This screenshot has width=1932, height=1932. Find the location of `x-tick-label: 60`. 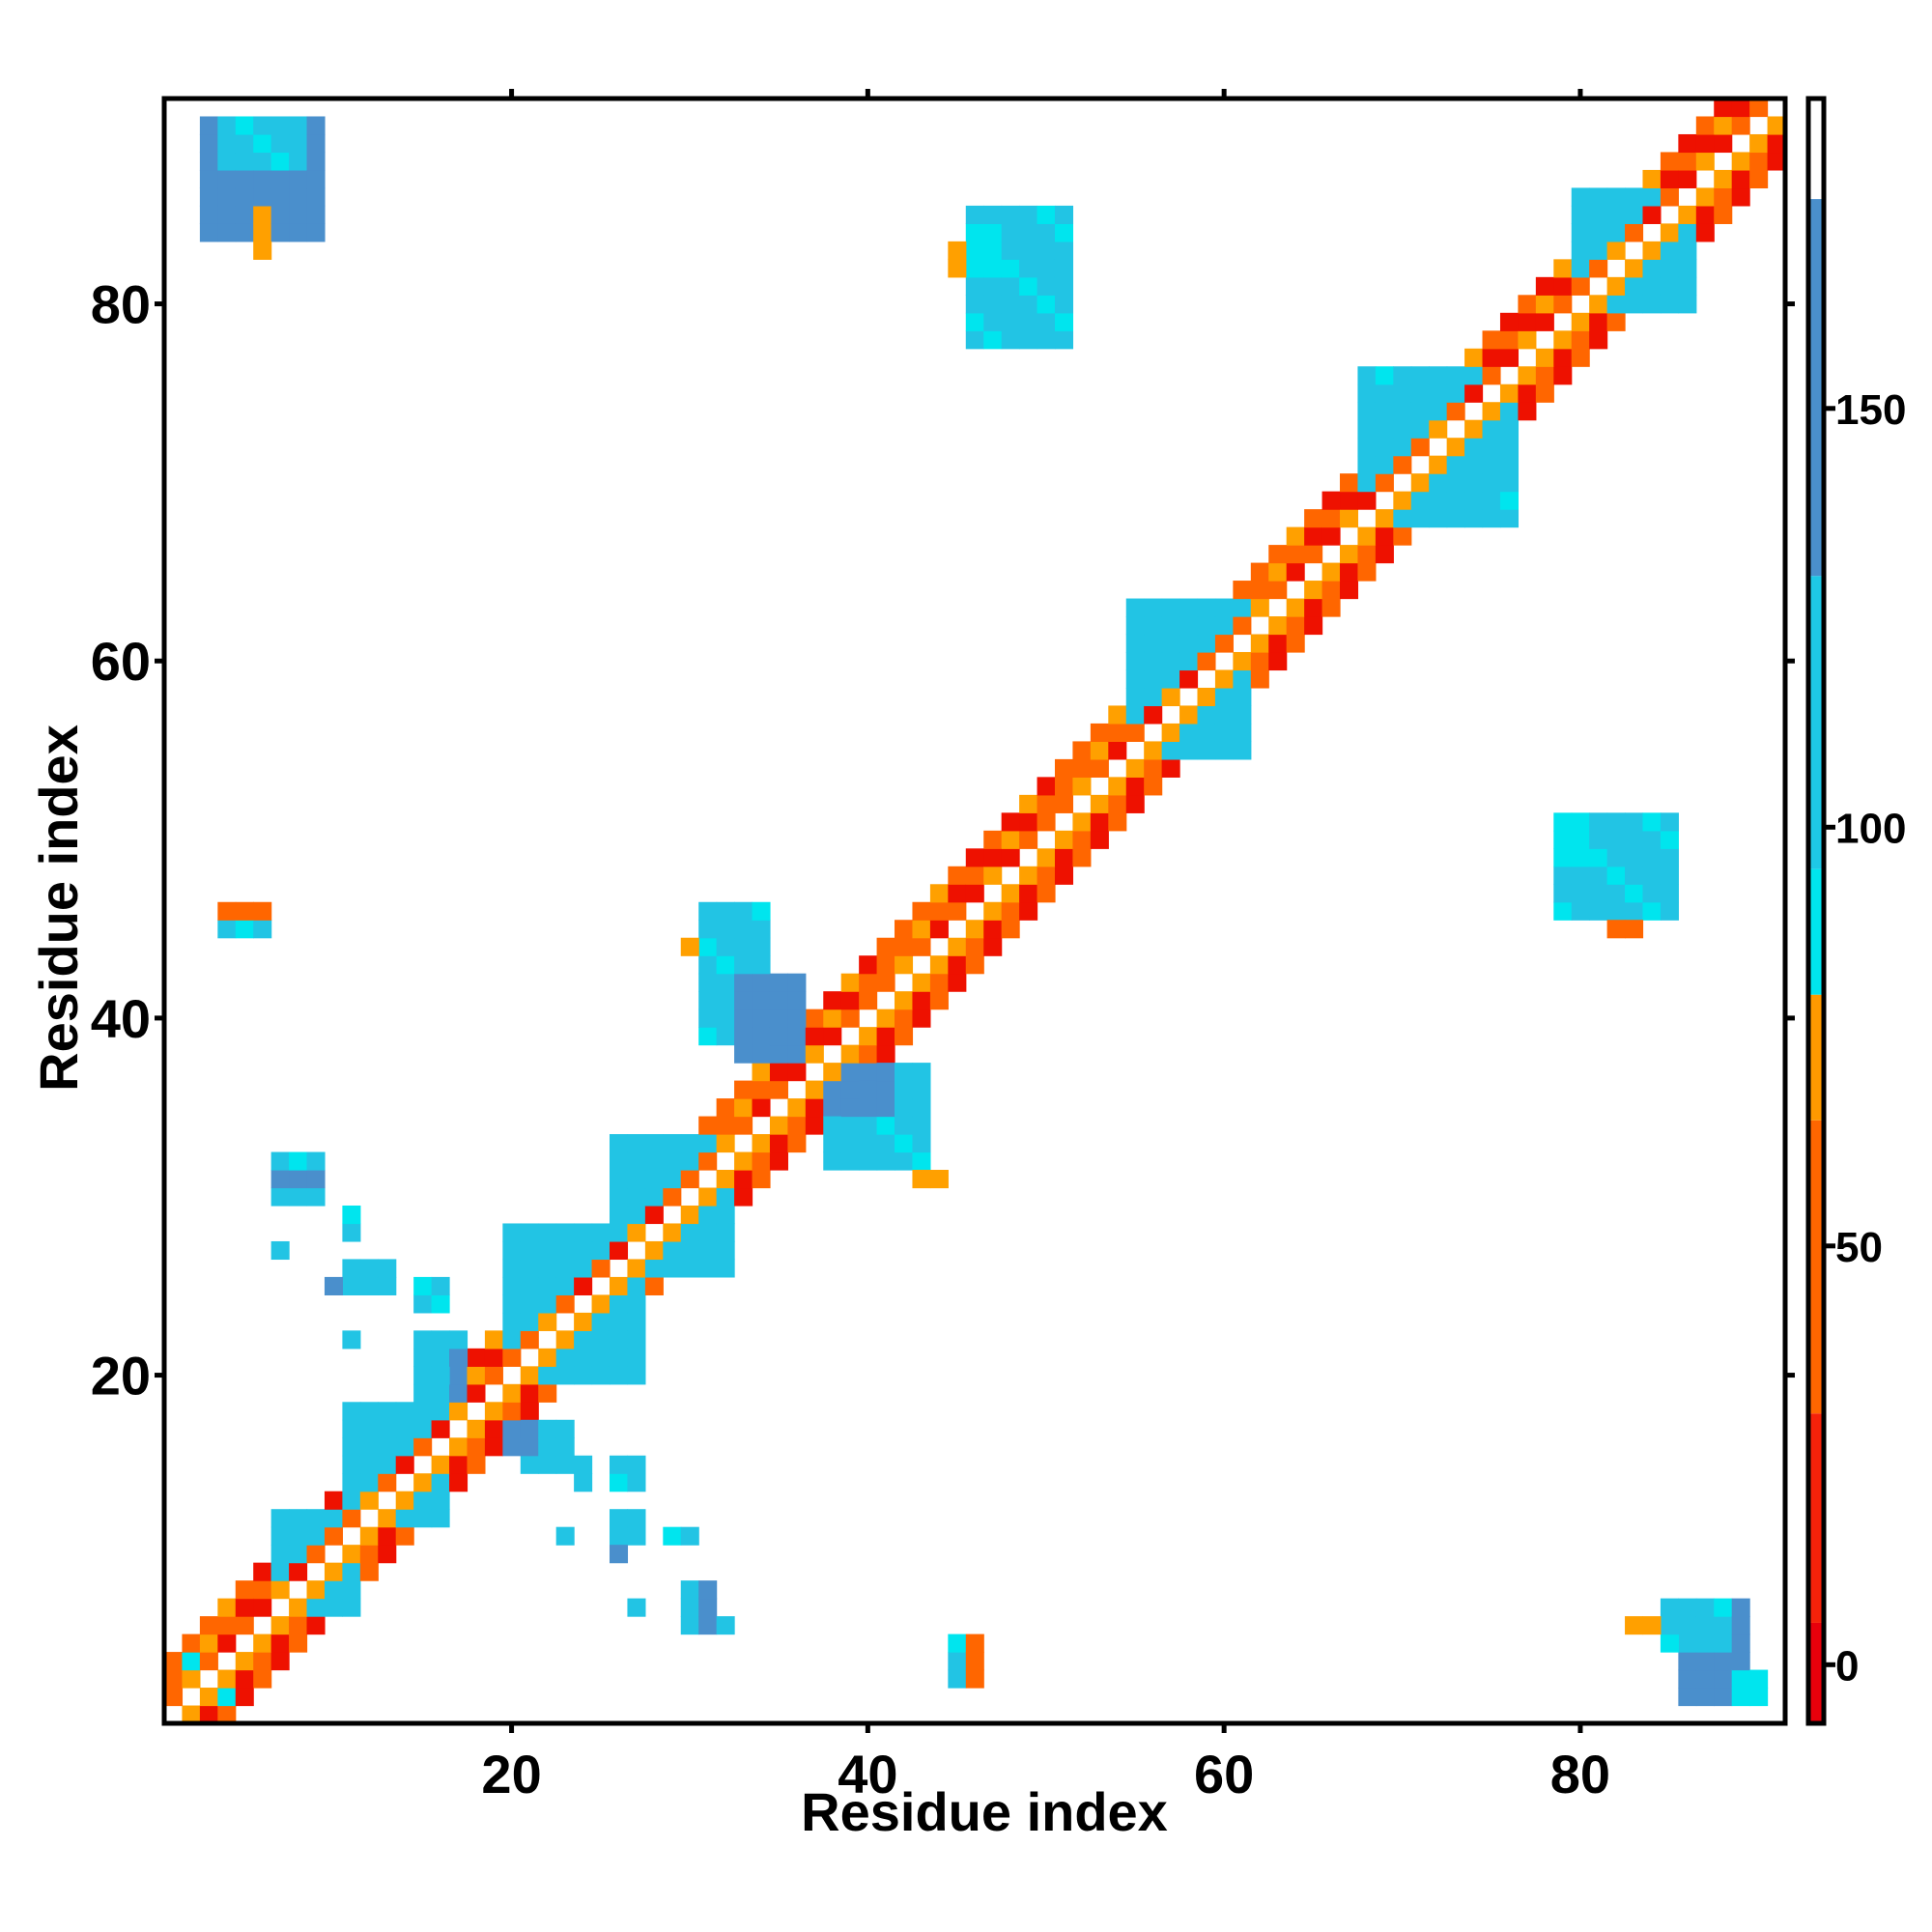

x-tick-label: 60 is located at coordinates (1224, 1774).